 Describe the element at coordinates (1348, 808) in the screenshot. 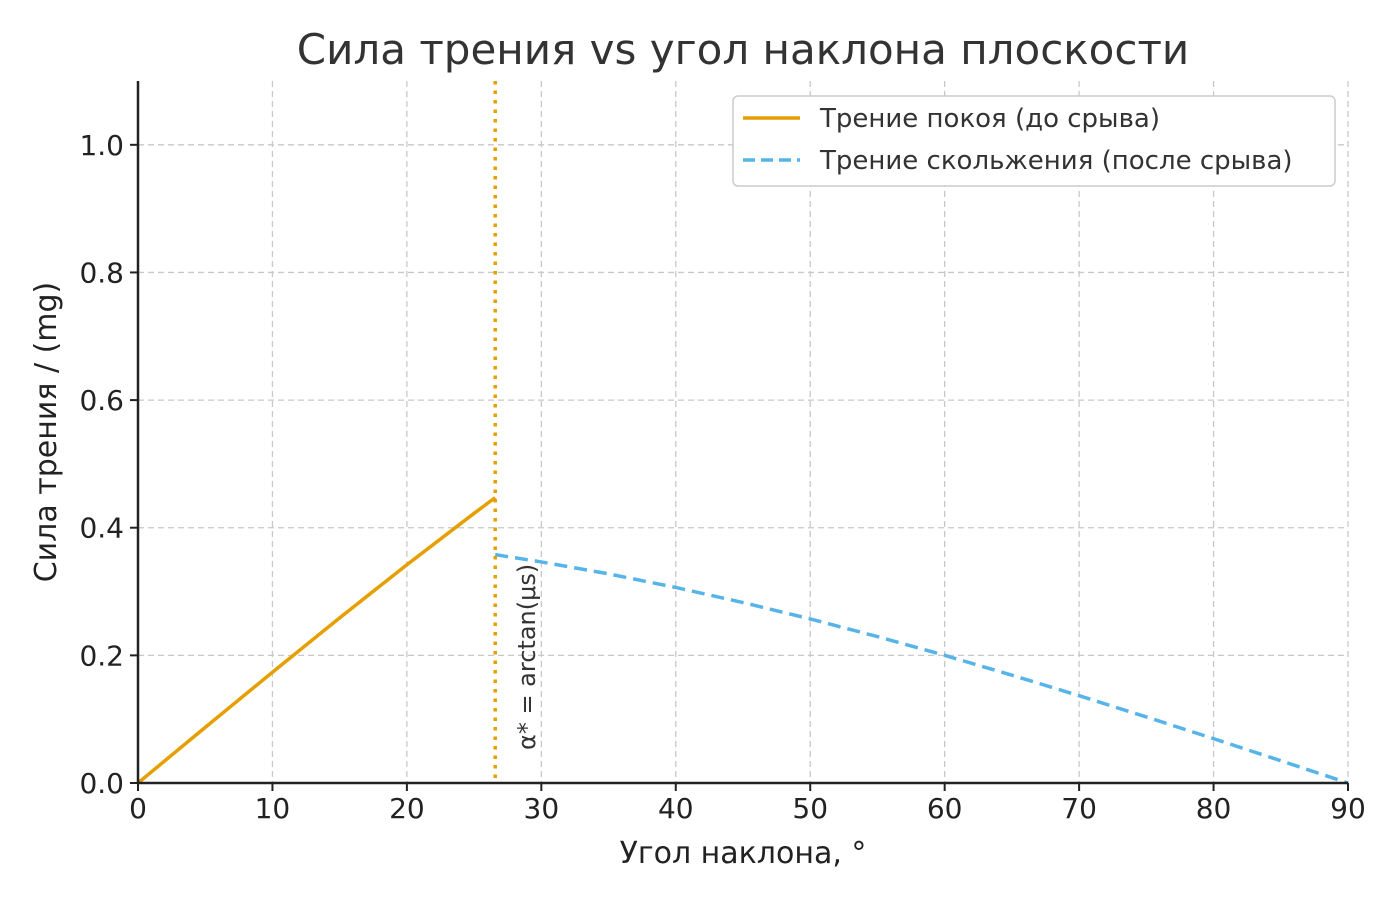

I see `x-tick-label: 90` at that location.